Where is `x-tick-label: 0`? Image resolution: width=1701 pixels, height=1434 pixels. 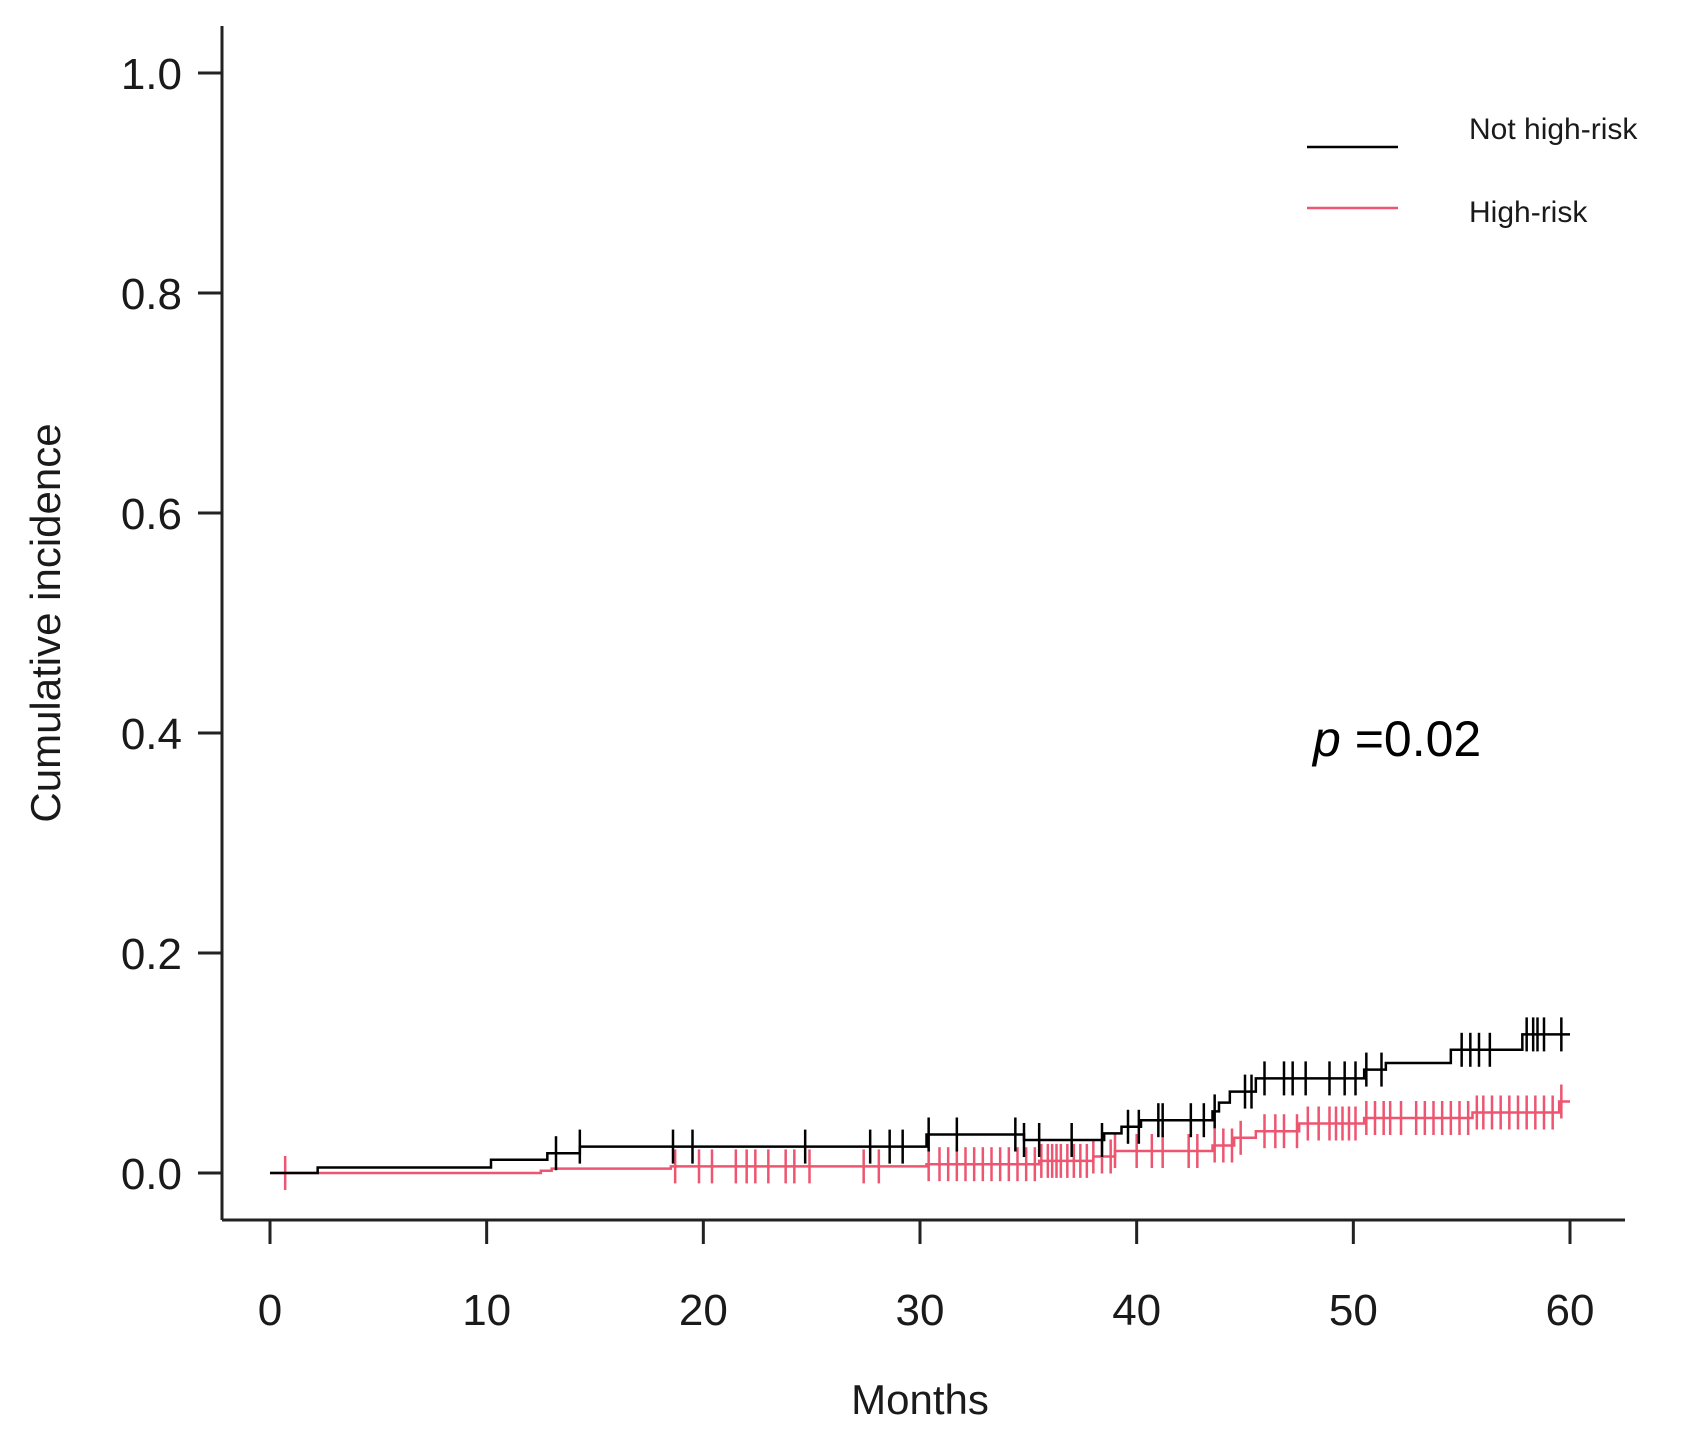
x-tick-label: 0 is located at coordinates (270, 1310).